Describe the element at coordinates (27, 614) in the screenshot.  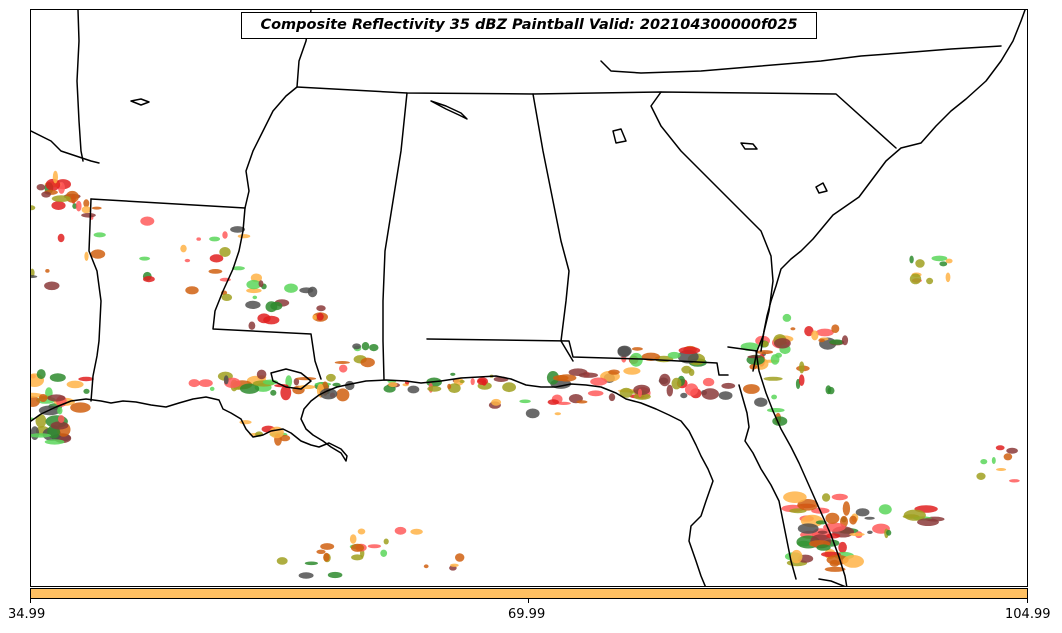
I see `colorbar-tick-label-min: 34.99` at that location.